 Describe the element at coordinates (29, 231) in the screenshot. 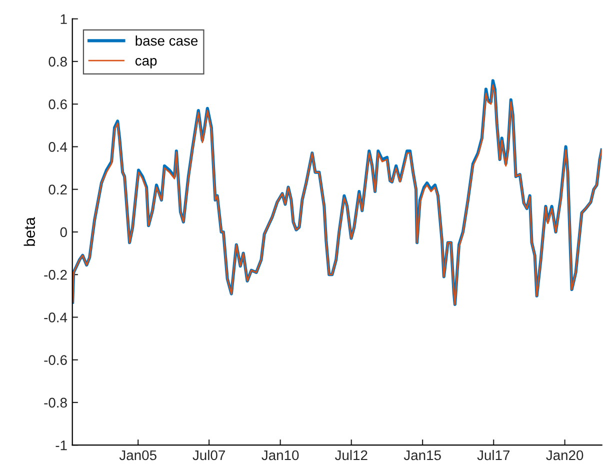

I see `y-axis-title: beta` at that location.